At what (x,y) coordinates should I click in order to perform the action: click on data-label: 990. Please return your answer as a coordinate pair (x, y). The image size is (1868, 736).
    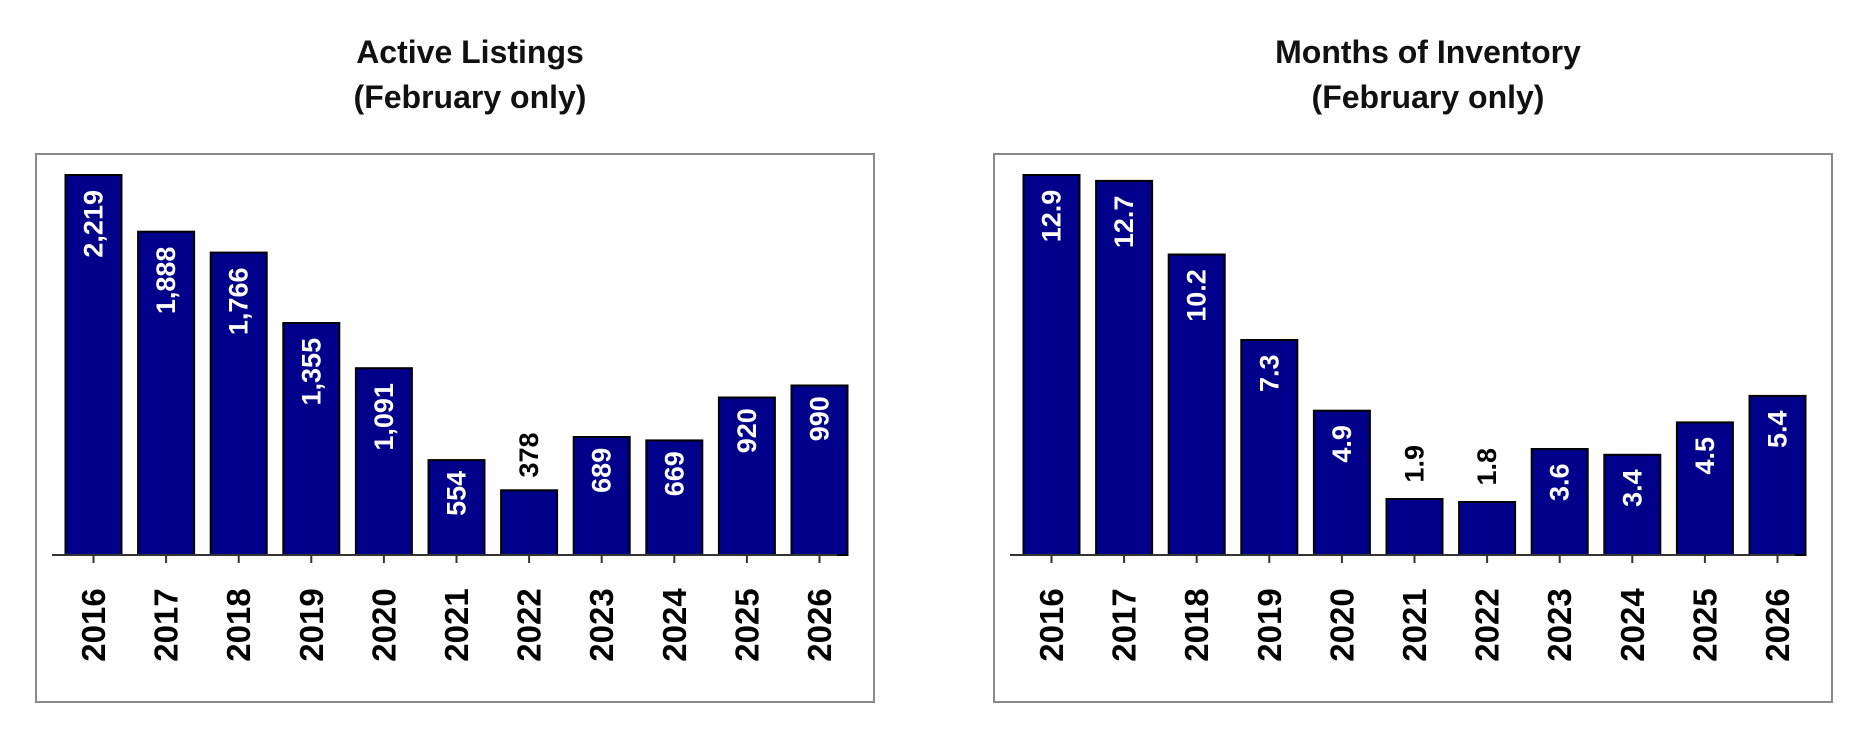
    Looking at the image, I should click on (820, 418).